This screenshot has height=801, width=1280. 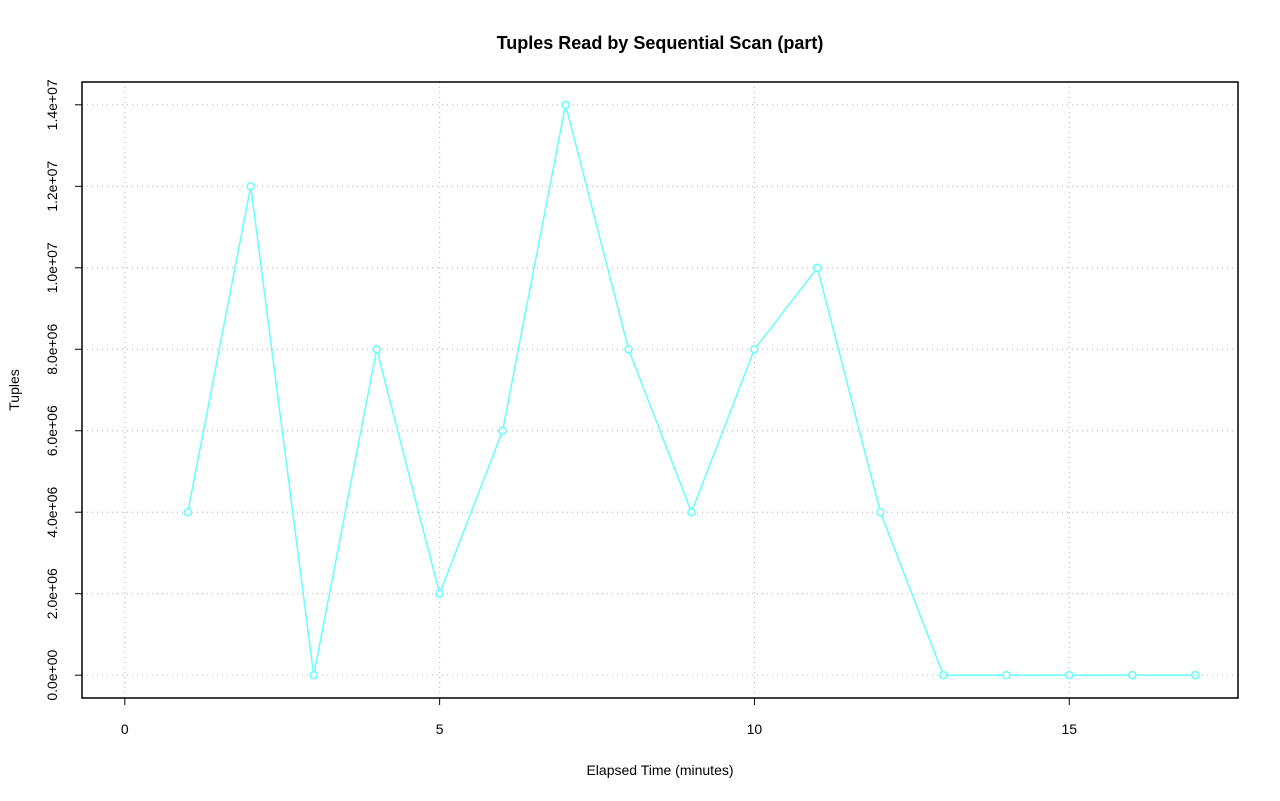 I want to click on y-tick-label: 1.2e+07, so click(x=52, y=186).